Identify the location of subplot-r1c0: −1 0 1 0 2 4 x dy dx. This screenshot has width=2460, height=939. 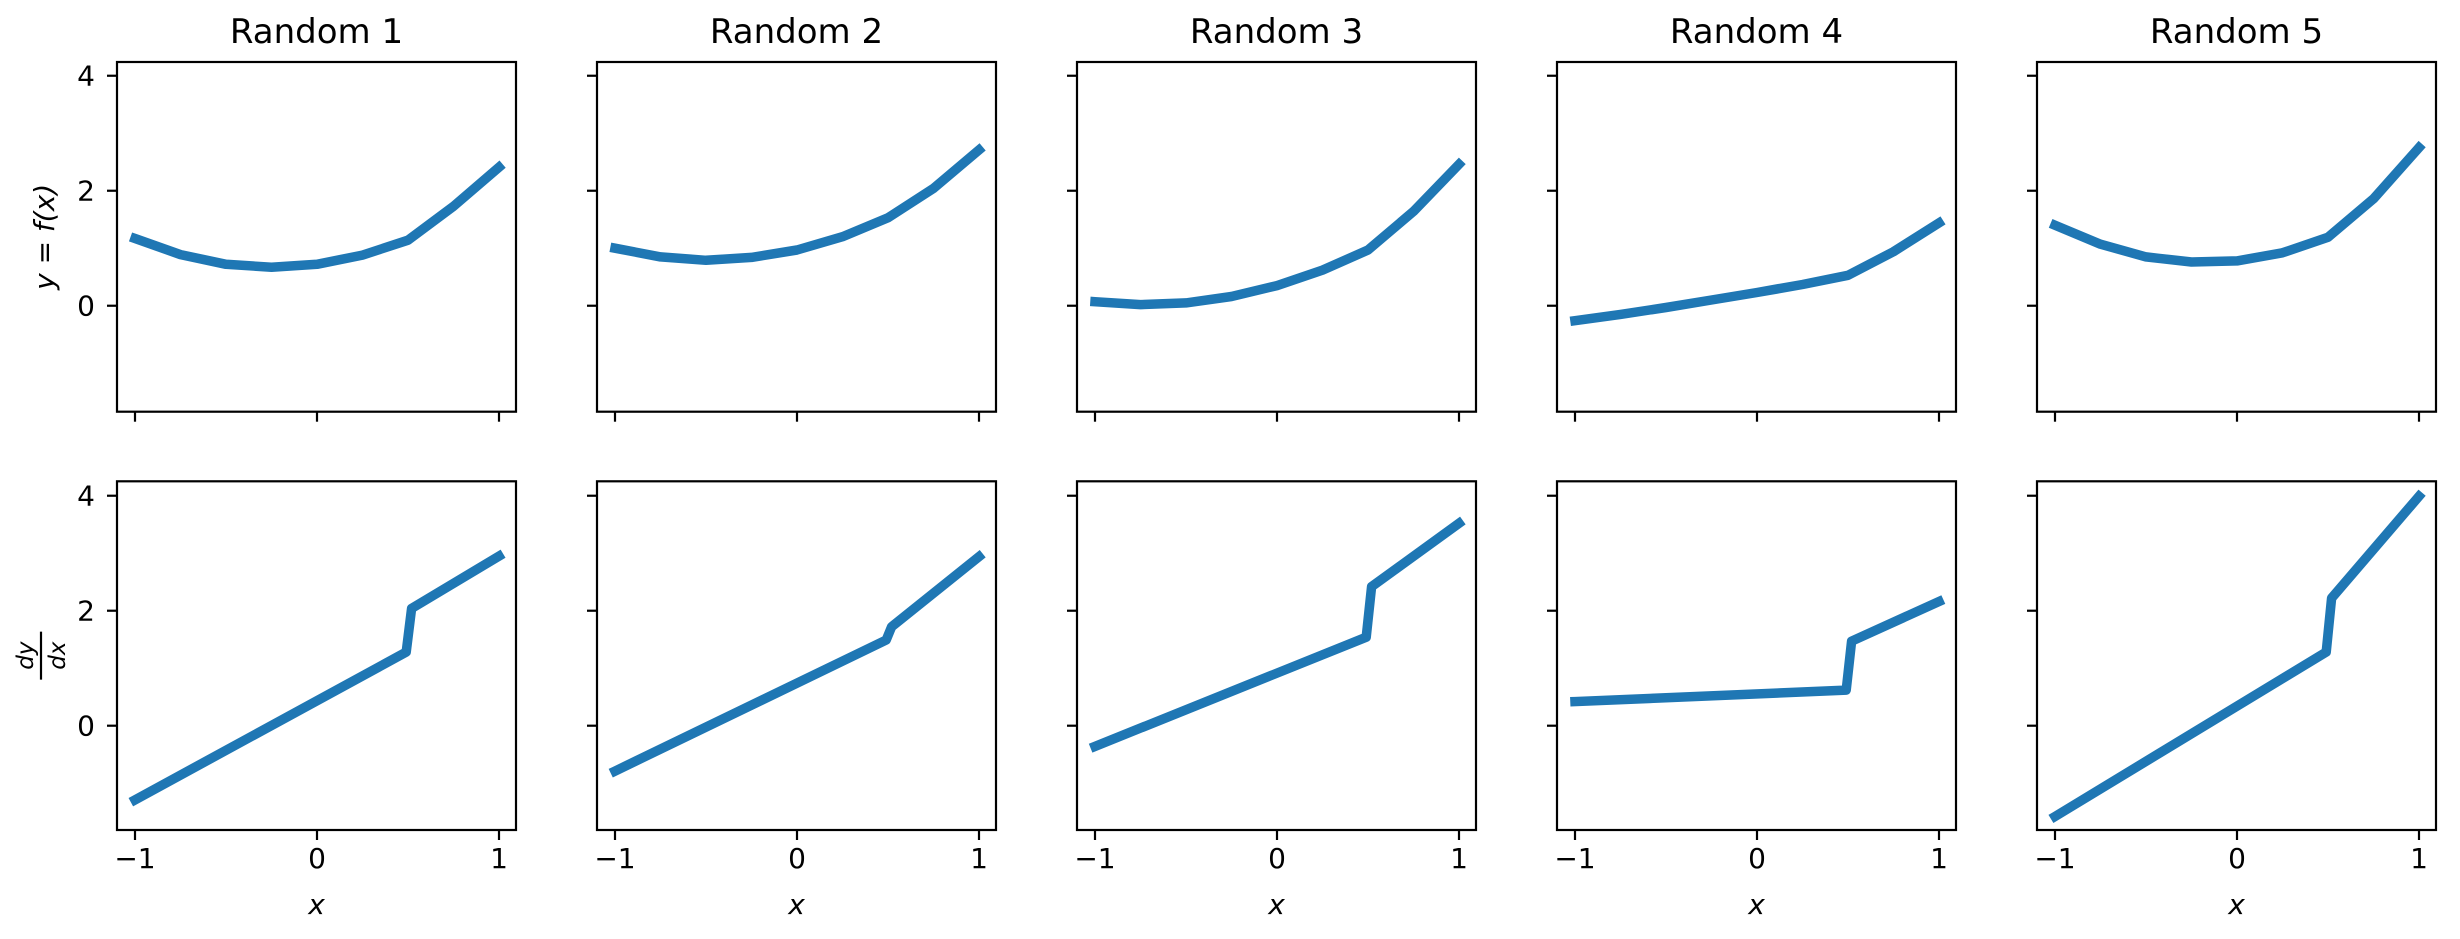
(265, 700).